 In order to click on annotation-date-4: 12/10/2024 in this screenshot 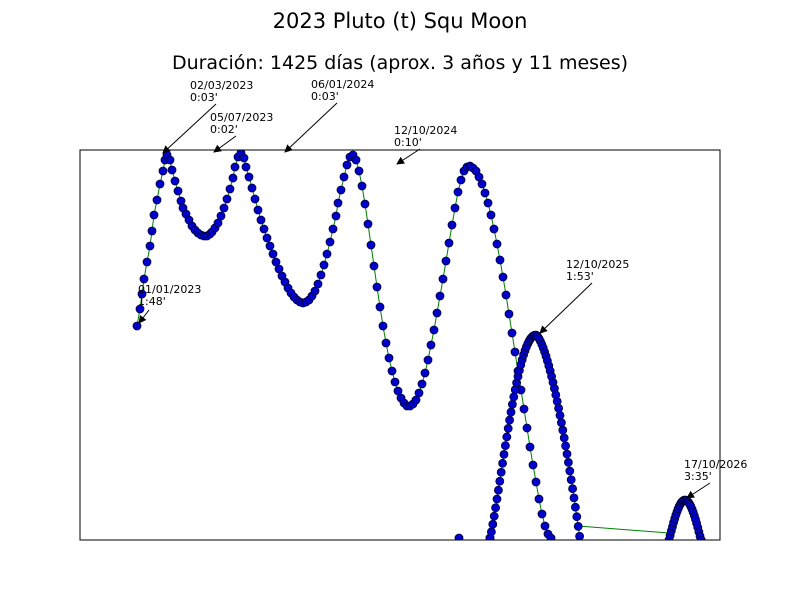, I will do `click(425, 130)`.